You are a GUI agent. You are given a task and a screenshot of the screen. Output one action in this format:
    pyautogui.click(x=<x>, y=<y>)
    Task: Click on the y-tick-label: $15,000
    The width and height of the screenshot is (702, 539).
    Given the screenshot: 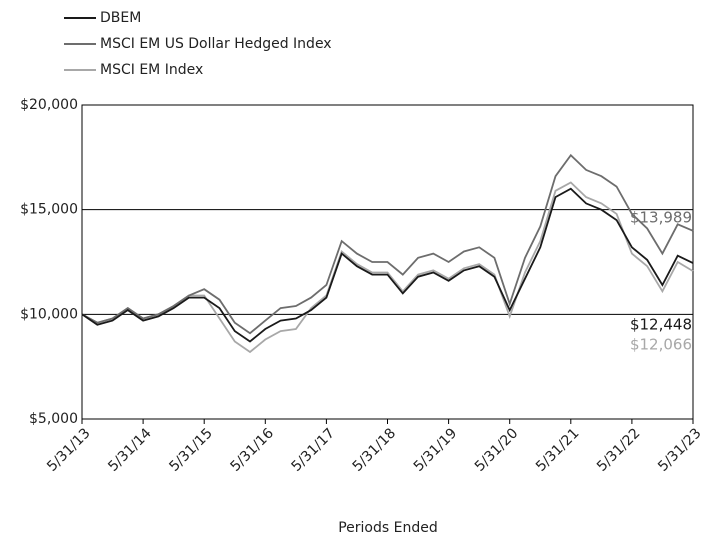 What is the action you would take?
    pyautogui.click(x=49, y=210)
    